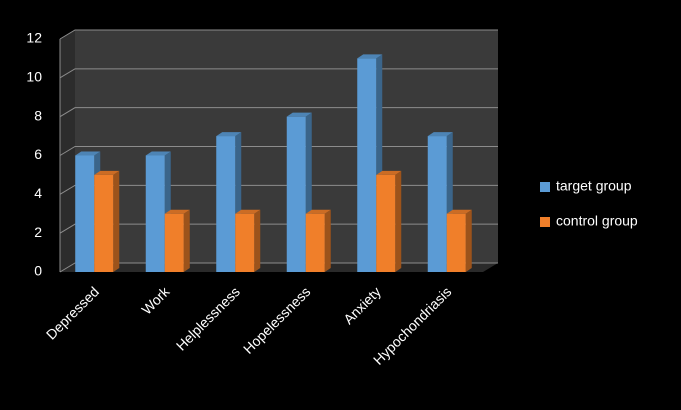 Image resolution: width=681 pixels, height=410 pixels. I want to click on x-tick-label: Hopelessness, so click(276, 319).